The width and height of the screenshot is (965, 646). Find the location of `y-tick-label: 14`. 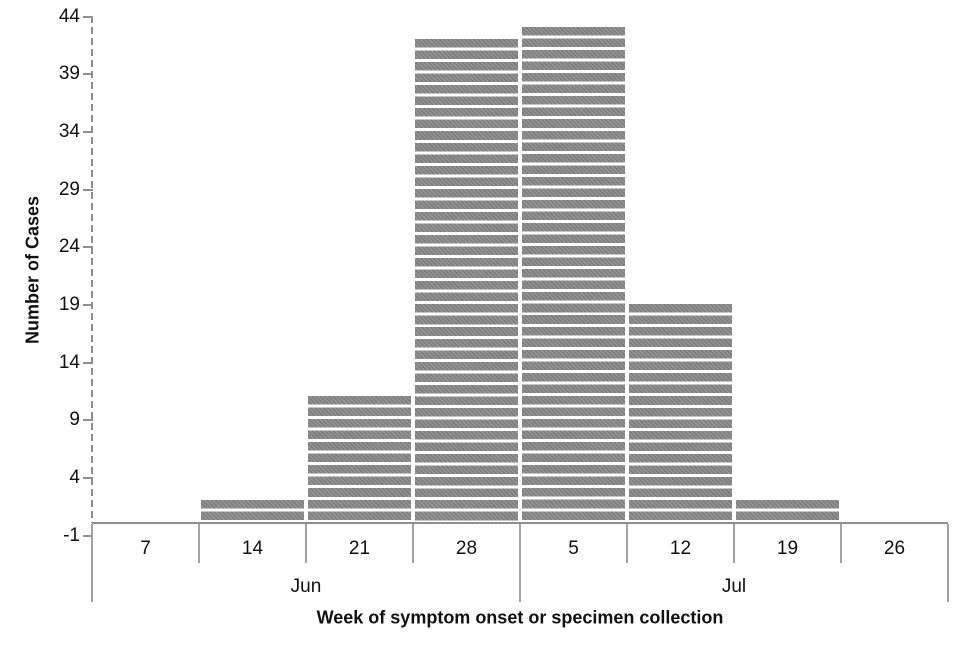

y-tick-label: 14 is located at coordinates (69, 362).